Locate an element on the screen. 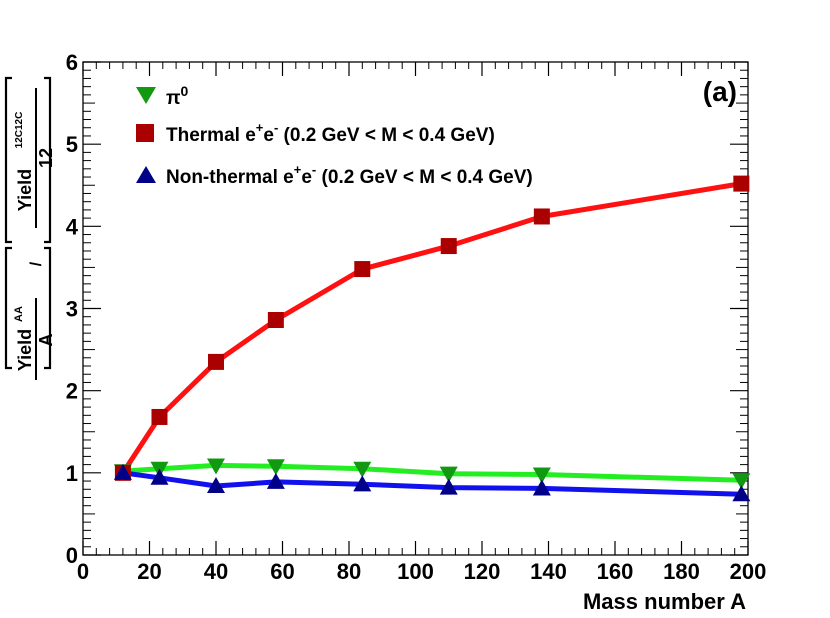 This screenshot has height=618, width=830. y-tick-label: 2 is located at coordinates (72, 391).